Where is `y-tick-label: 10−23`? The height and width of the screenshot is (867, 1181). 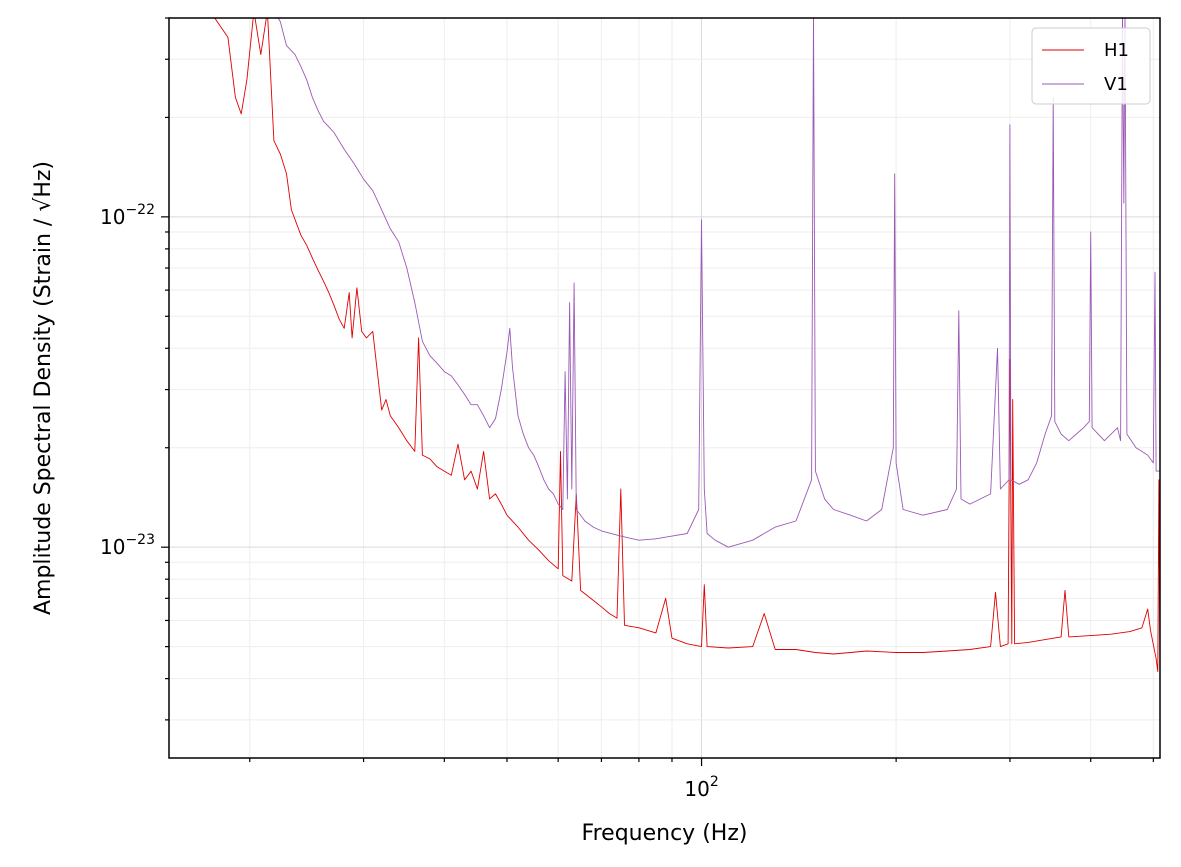
y-tick-label: 10−23 is located at coordinates (127, 545).